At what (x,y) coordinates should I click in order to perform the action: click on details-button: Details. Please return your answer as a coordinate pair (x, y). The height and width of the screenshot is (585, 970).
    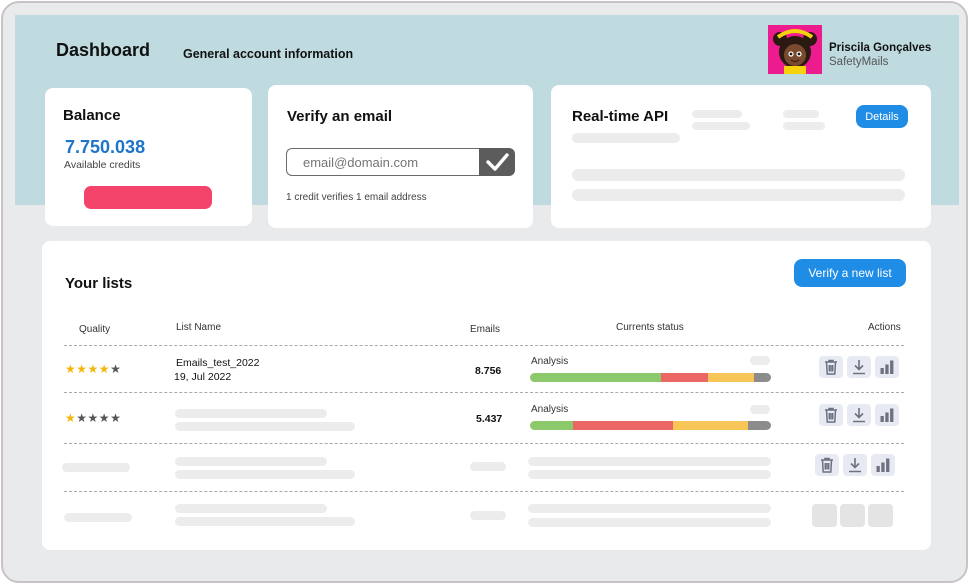
    Looking at the image, I should click on (882, 116).